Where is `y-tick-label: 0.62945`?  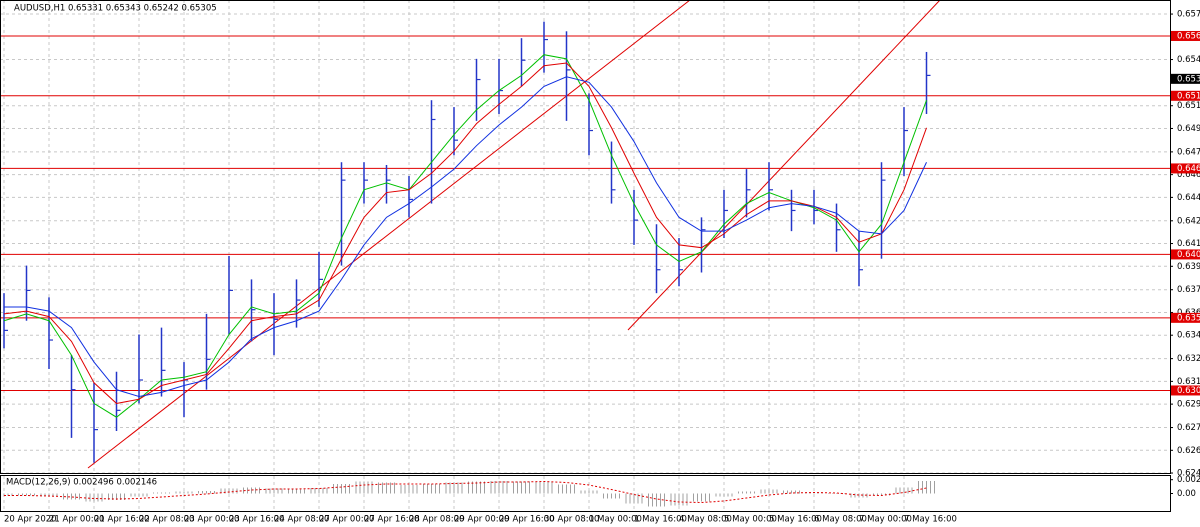
y-tick-label: 0.62945 is located at coordinates (1188, 405).